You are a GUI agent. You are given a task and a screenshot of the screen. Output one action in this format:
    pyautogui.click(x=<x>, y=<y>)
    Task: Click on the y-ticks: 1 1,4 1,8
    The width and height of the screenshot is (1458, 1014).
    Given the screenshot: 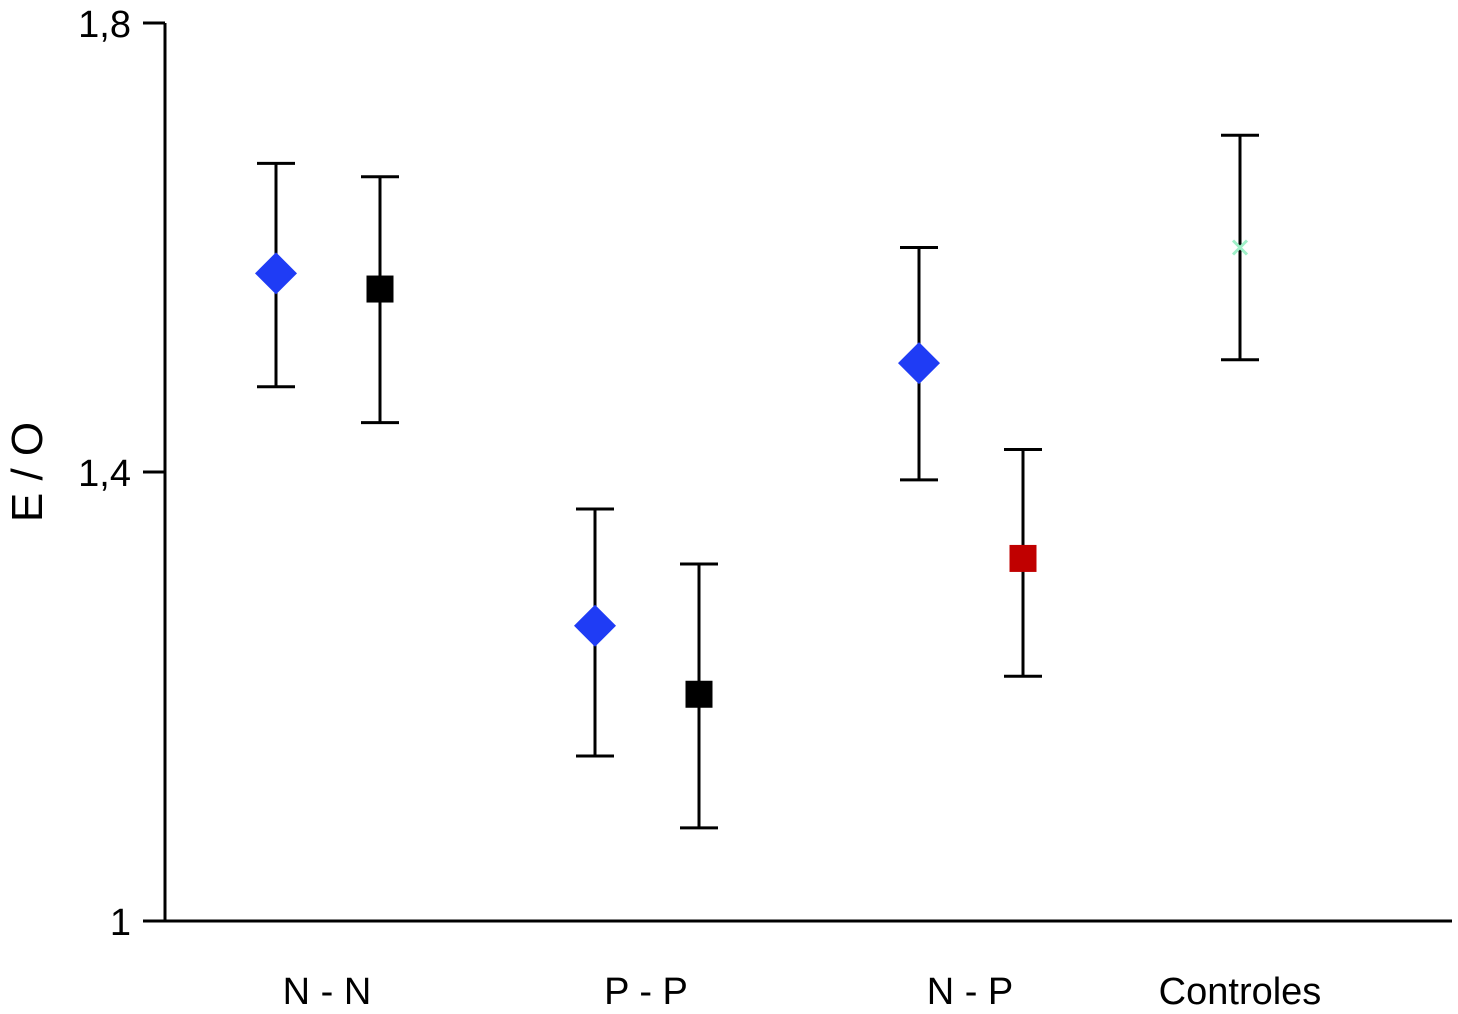 What is the action you would take?
    pyautogui.click(x=121, y=474)
    